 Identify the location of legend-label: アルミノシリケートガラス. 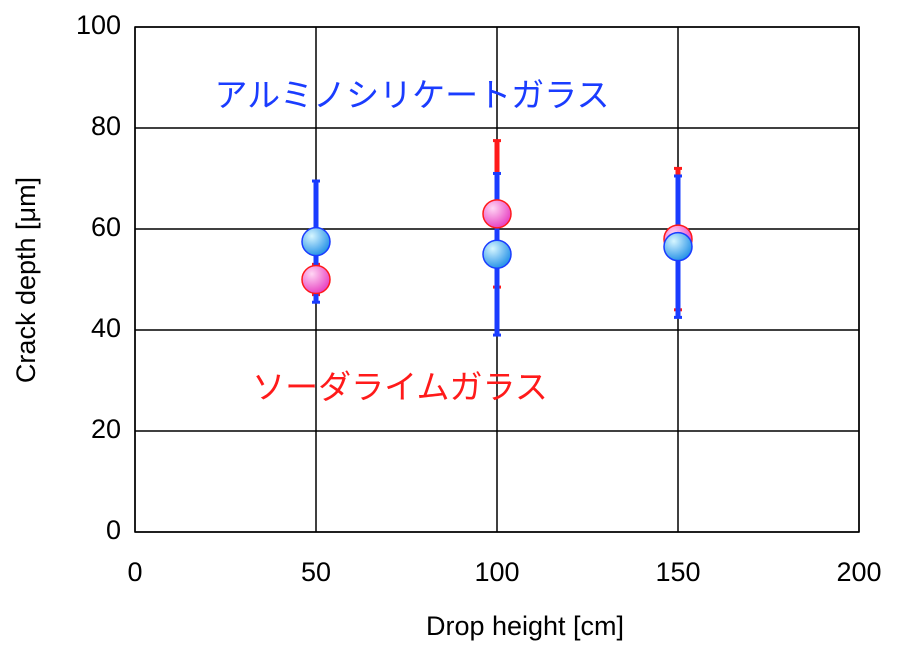
(411, 95).